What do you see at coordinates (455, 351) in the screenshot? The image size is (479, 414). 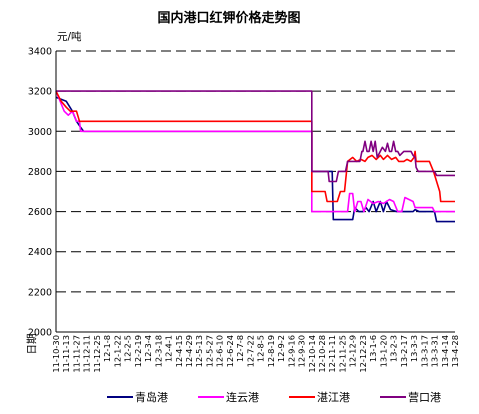 I see `x-tick-label: 13-4-28` at bounding box center [455, 351].